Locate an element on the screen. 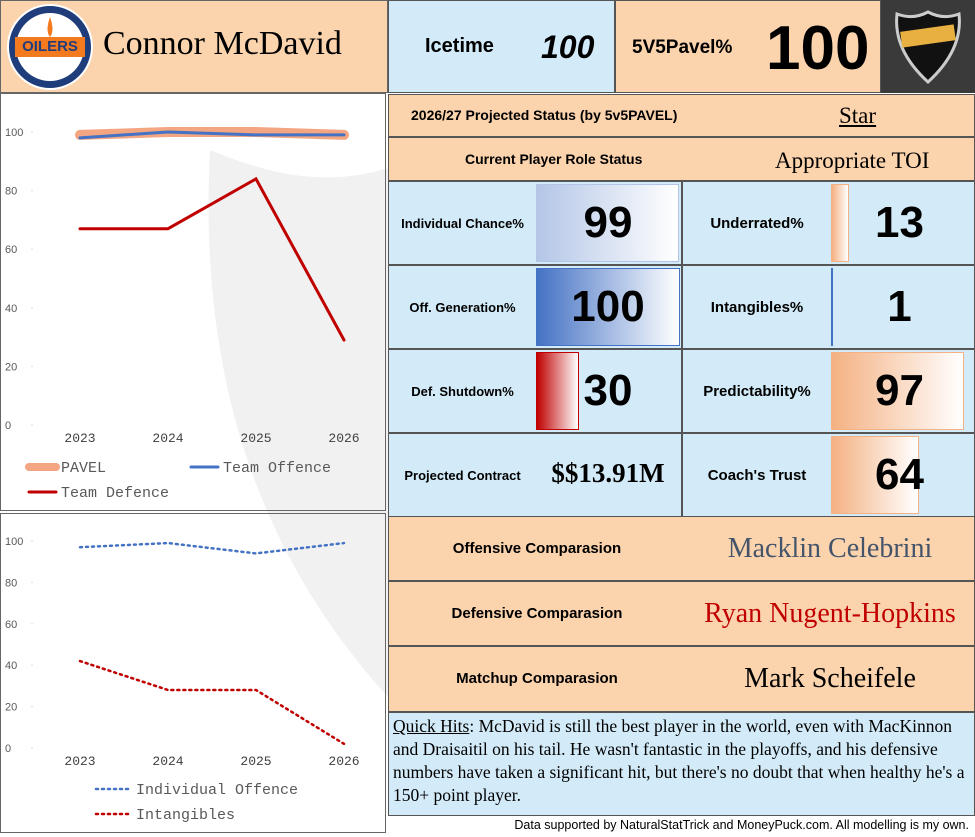 The width and height of the screenshot is (975, 837). team-logo: OILERS is located at coordinates (50, 47).